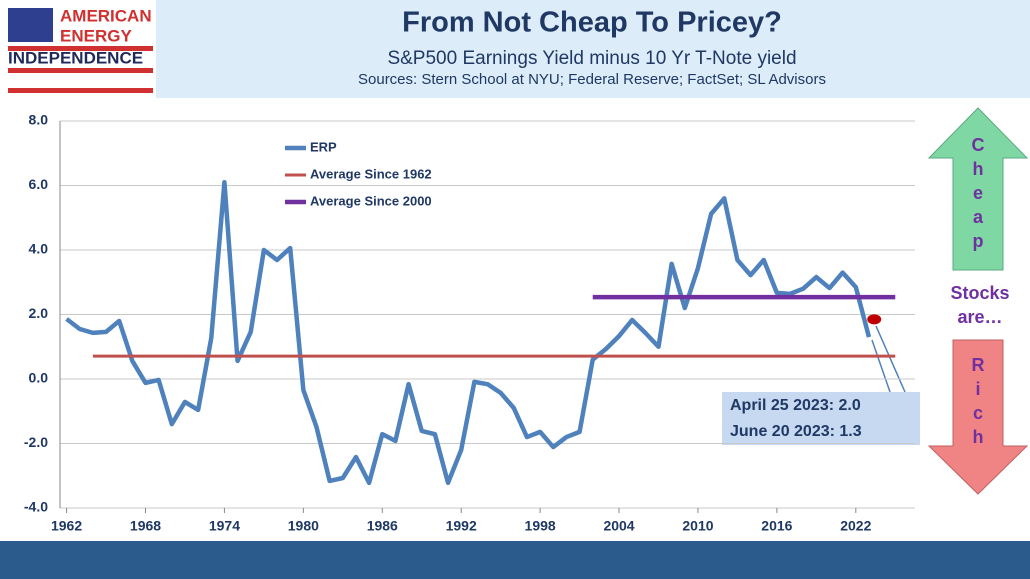 The width and height of the screenshot is (1030, 579). Describe the element at coordinates (776, 526) in the screenshot. I see `x-tick-label: 2016` at that location.